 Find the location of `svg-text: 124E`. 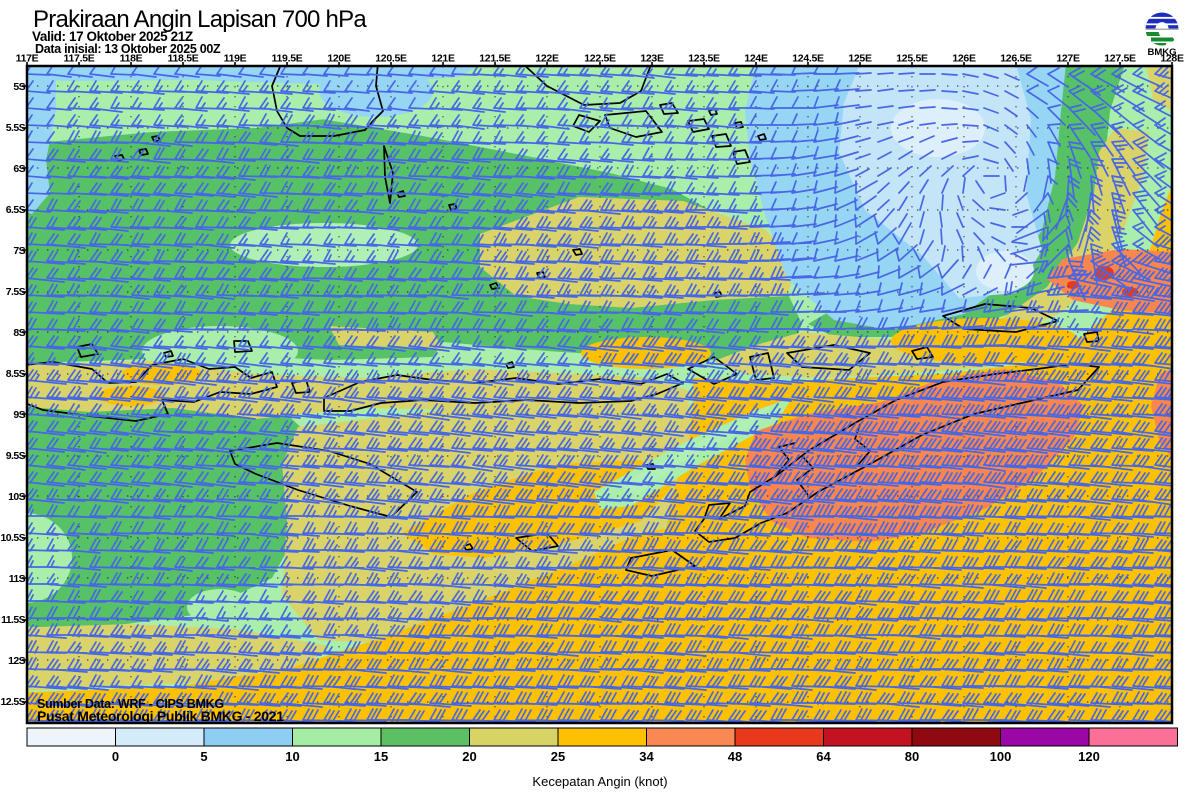

svg-text: 124E is located at coordinates (756, 59).